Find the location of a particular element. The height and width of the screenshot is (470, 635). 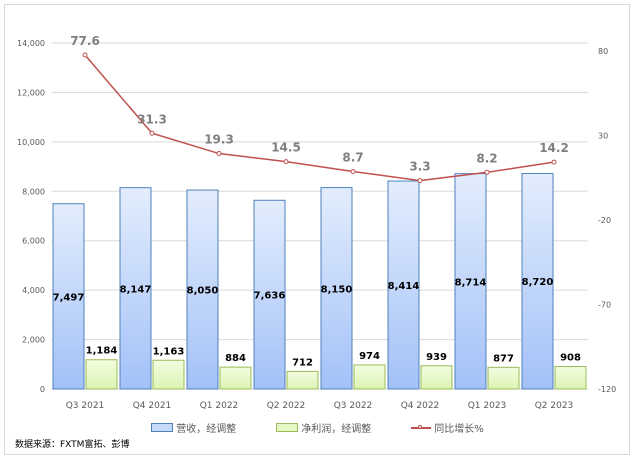

profit-data-label: 884 is located at coordinates (235, 358).